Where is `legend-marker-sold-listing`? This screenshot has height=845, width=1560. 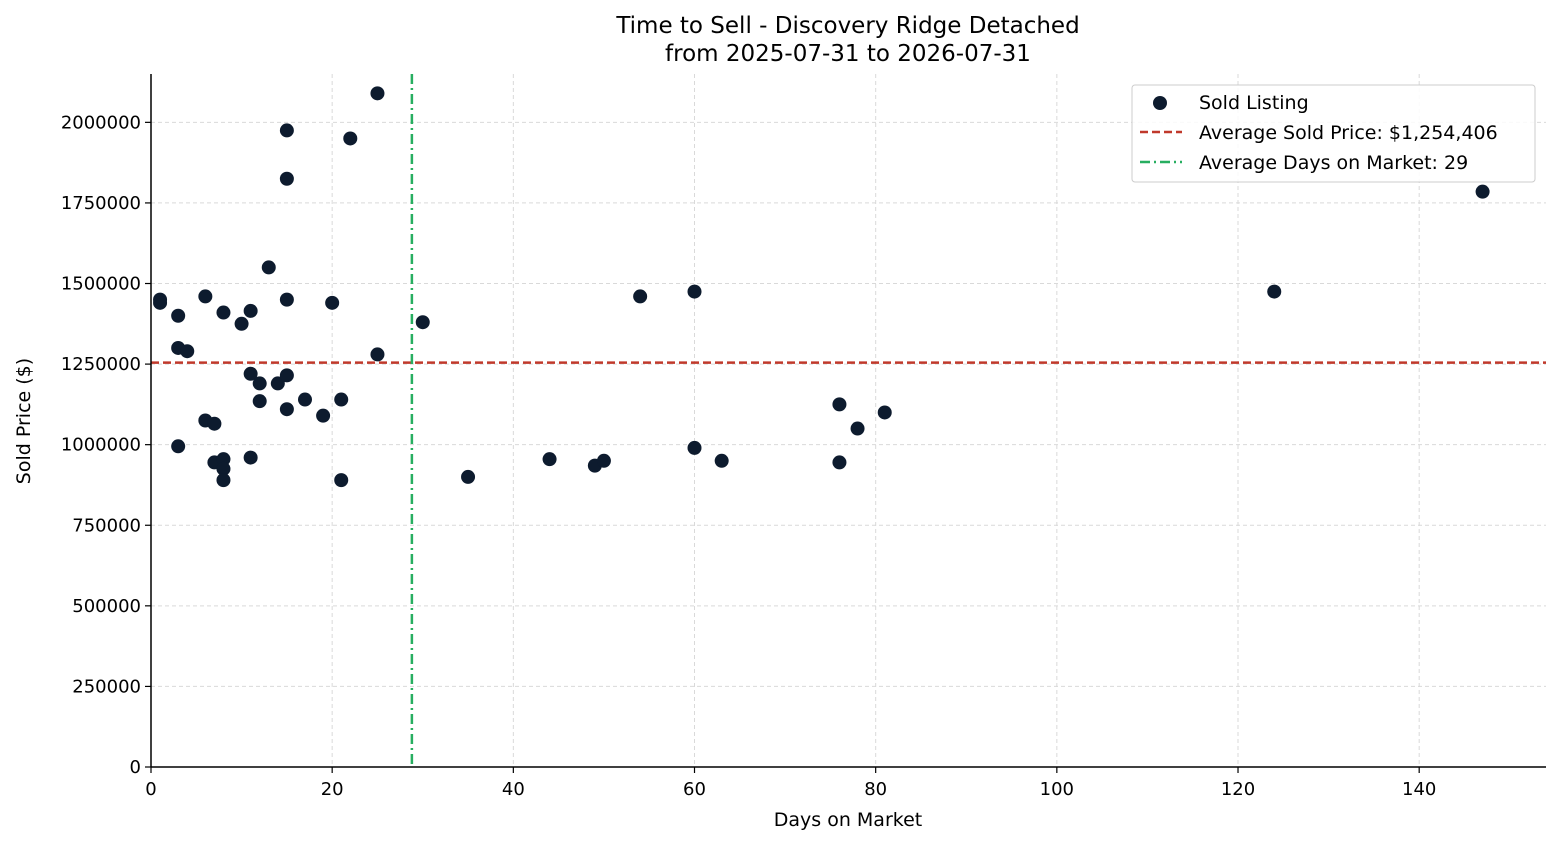
legend-marker-sold-listing is located at coordinates (1160, 103).